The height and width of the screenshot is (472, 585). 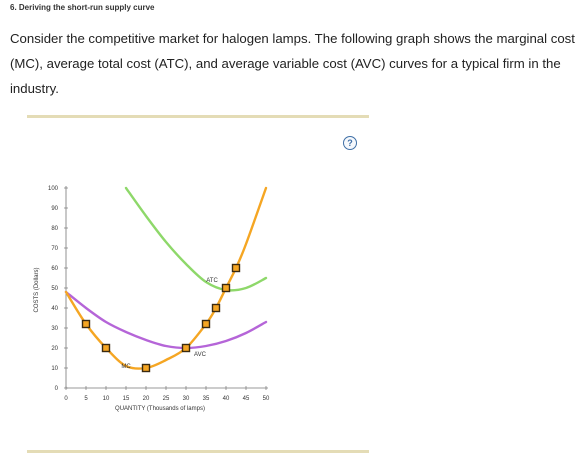 I want to click on curves-layer, so click(x=166, y=278).